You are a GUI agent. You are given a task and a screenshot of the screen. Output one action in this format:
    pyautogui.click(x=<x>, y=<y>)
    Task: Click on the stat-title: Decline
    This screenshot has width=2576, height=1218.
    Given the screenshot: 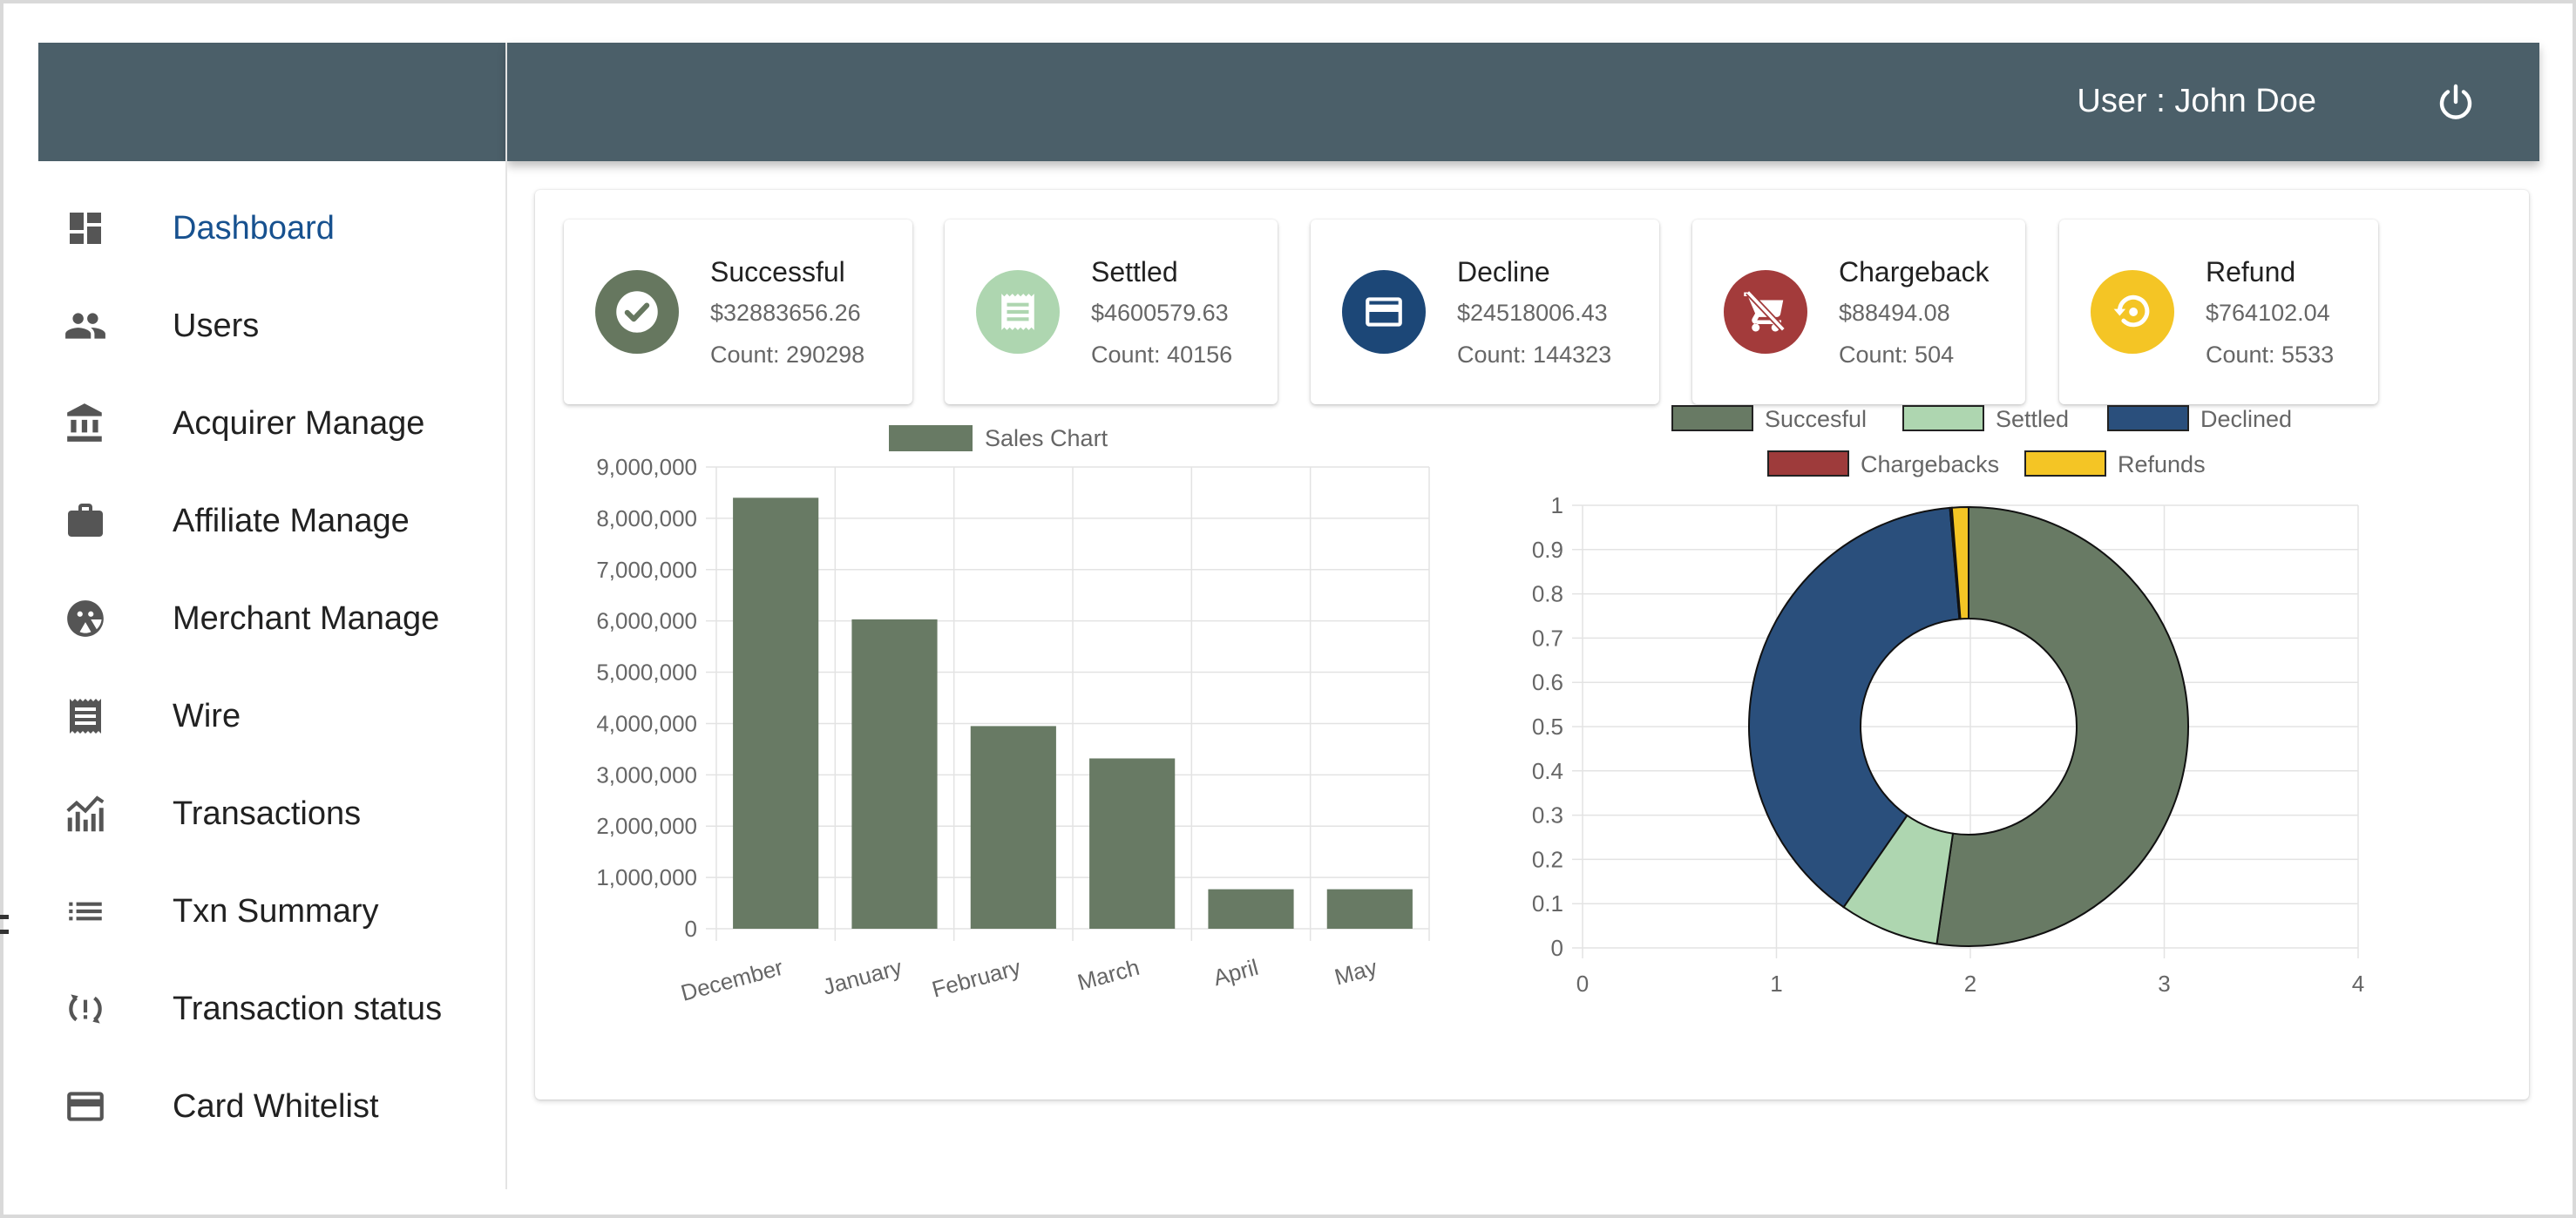 What is the action you would take?
    pyautogui.click(x=1504, y=272)
    